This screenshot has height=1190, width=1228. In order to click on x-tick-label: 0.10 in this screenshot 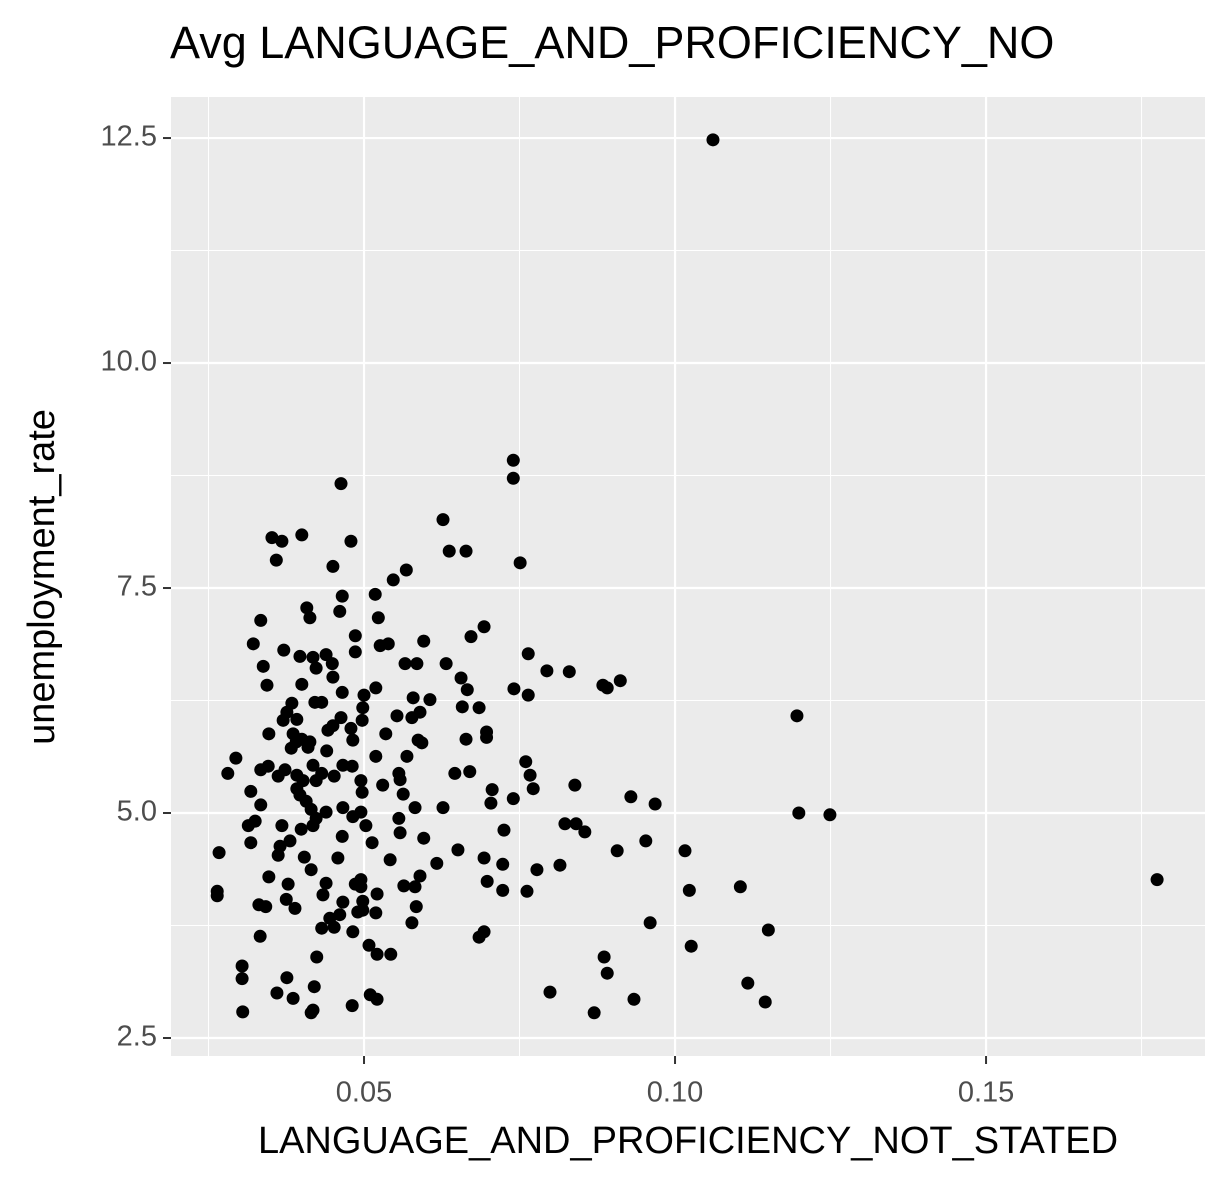, I will do `click(675, 1093)`.